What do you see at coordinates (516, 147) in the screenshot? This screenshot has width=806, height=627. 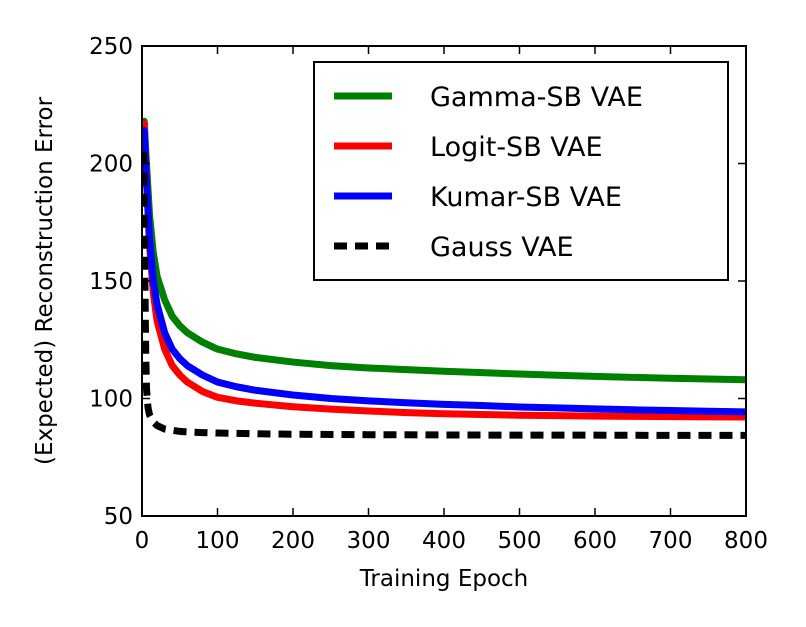 I see `legend-label-logit: Logit-SB VAE` at bounding box center [516, 147].